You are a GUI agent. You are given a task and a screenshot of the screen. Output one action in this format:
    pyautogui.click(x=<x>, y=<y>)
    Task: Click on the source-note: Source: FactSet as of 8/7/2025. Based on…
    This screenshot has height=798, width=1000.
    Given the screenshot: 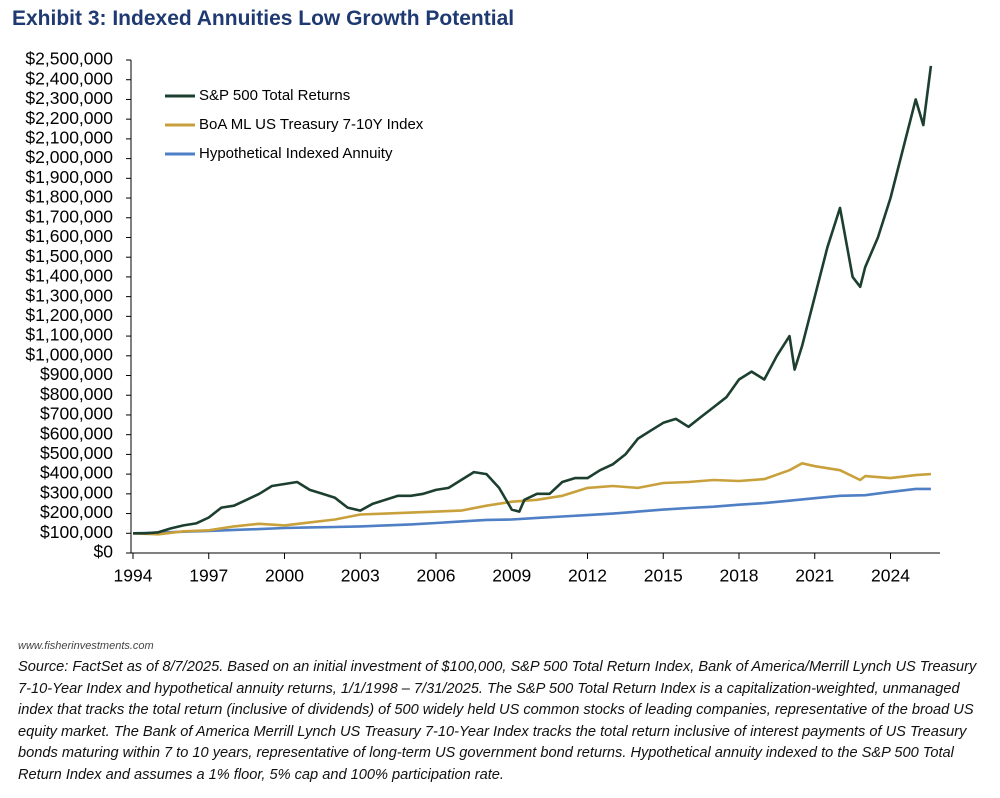 What is the action you would take?
    pyautogui.click(x=497, y=721)
    